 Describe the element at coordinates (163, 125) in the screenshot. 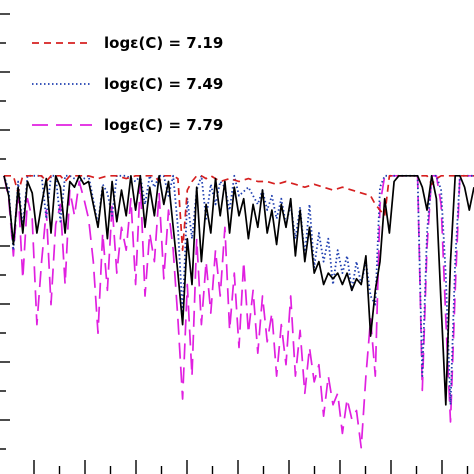

I see `legend-label-2: logε(C) = 7.79` at that location.